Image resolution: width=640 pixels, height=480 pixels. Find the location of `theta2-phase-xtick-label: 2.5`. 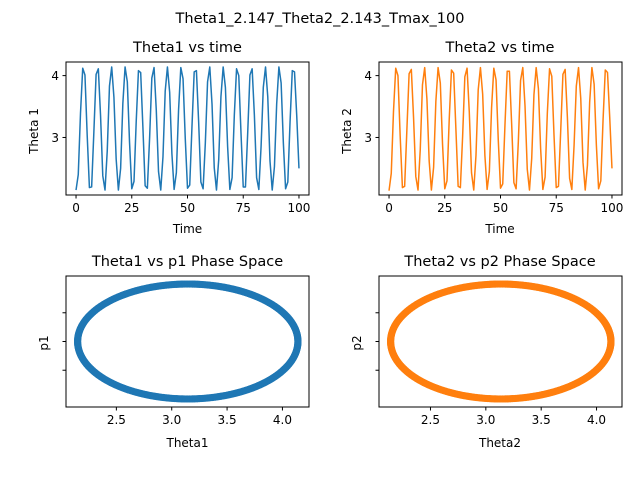

theta2-phase-xtick-label: 2.5 is located at coordinates (430, 420).